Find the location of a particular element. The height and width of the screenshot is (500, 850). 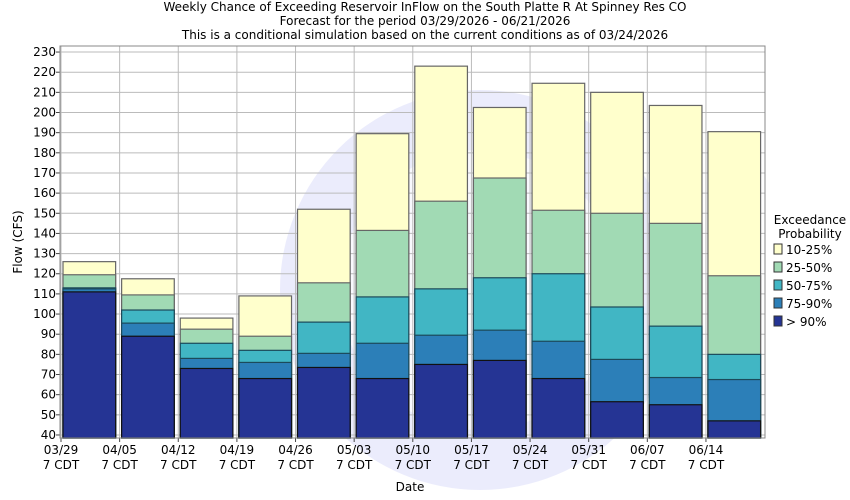

x-tick-label: 04/19 is located at coordinates (237, 450).